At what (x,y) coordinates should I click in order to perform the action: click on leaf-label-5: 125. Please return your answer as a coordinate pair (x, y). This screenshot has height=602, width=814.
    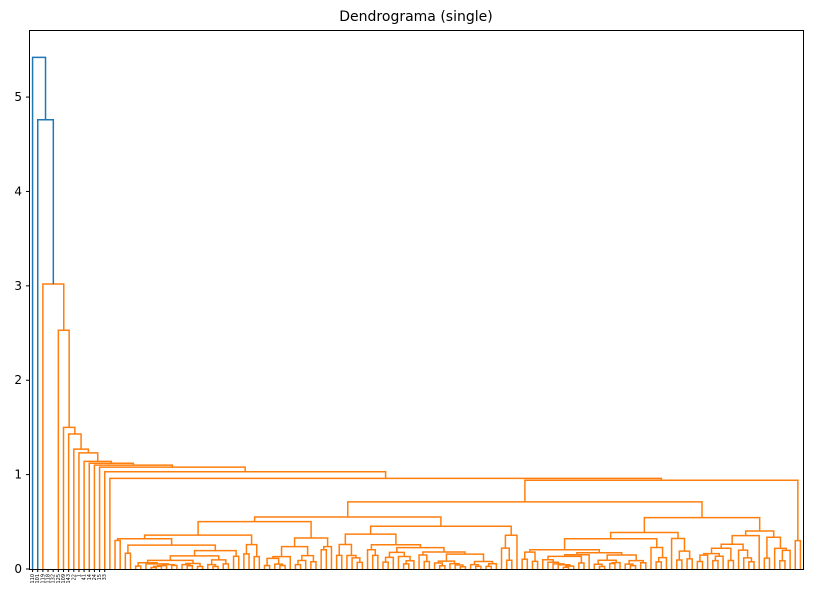
    Looking at the image, I should click on (59, 579).